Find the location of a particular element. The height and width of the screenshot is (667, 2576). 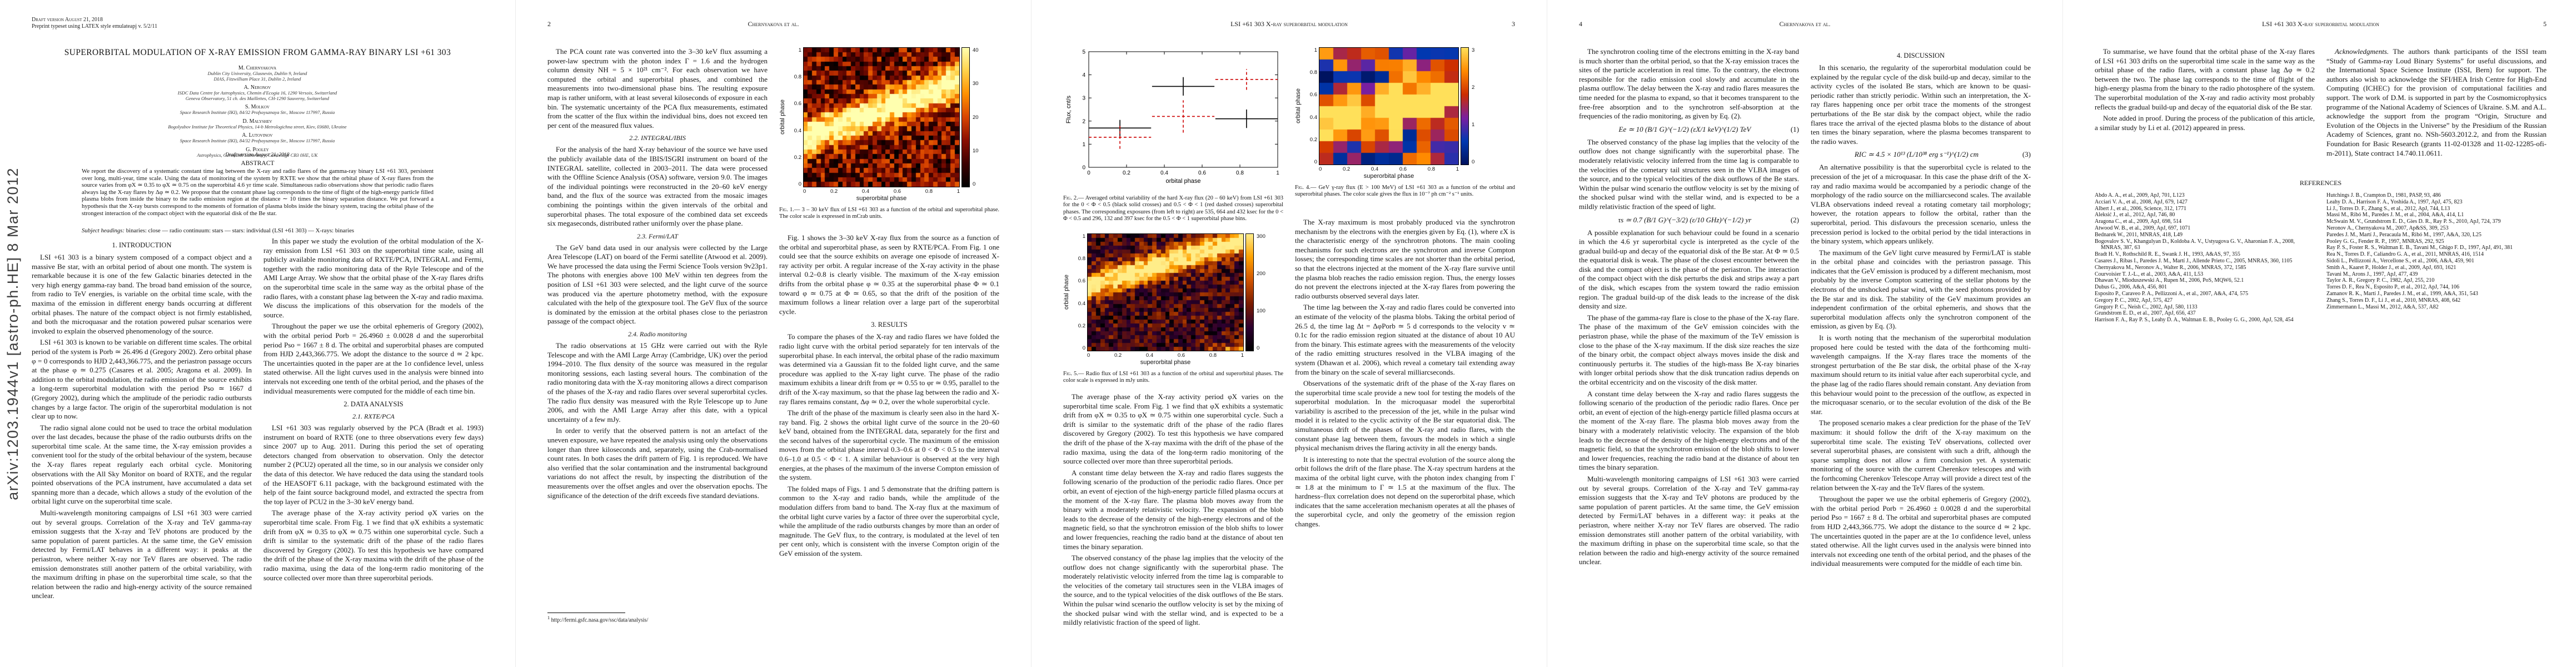

figure-1-heatmap is located at coordinates (881, 117).